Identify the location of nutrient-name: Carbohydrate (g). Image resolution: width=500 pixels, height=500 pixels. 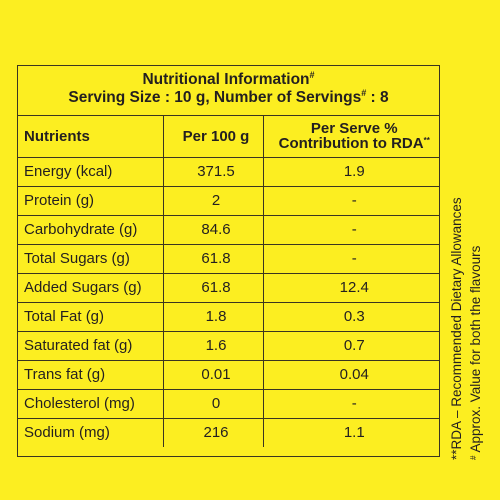
(91, 229).